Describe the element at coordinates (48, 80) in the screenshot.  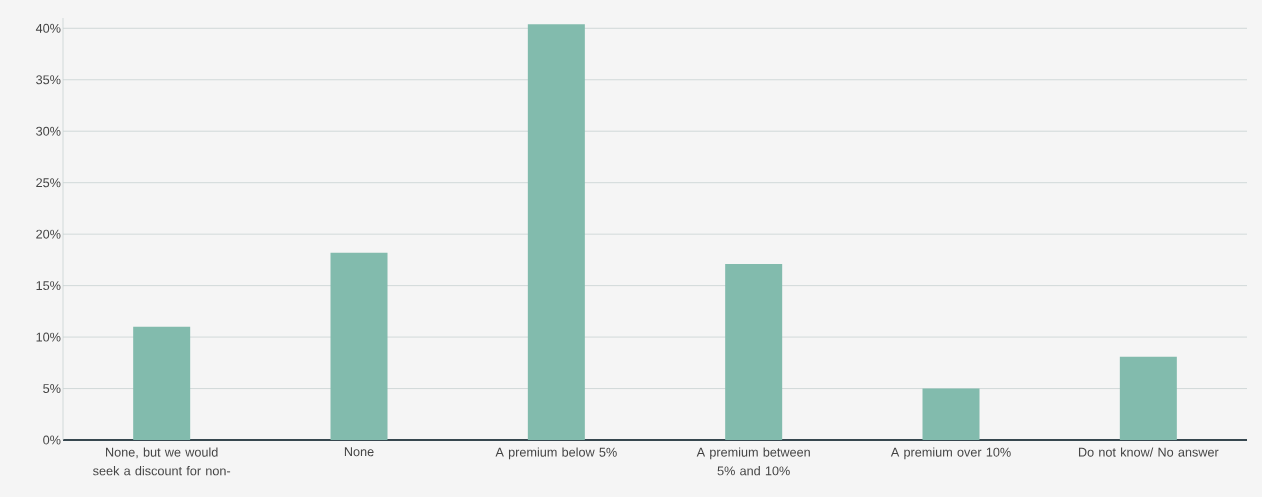
I see `y-tick-label: 35%` at that location.